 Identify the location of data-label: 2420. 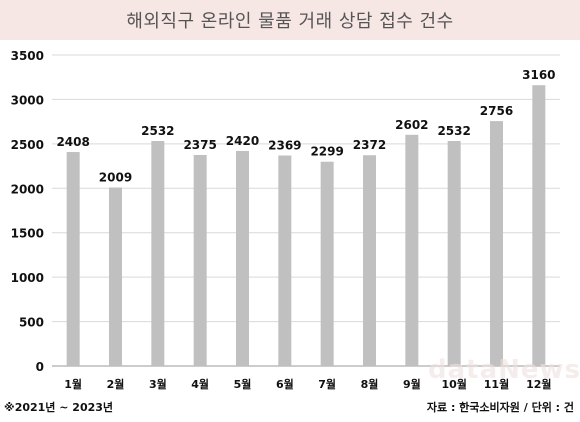
(242, 141).